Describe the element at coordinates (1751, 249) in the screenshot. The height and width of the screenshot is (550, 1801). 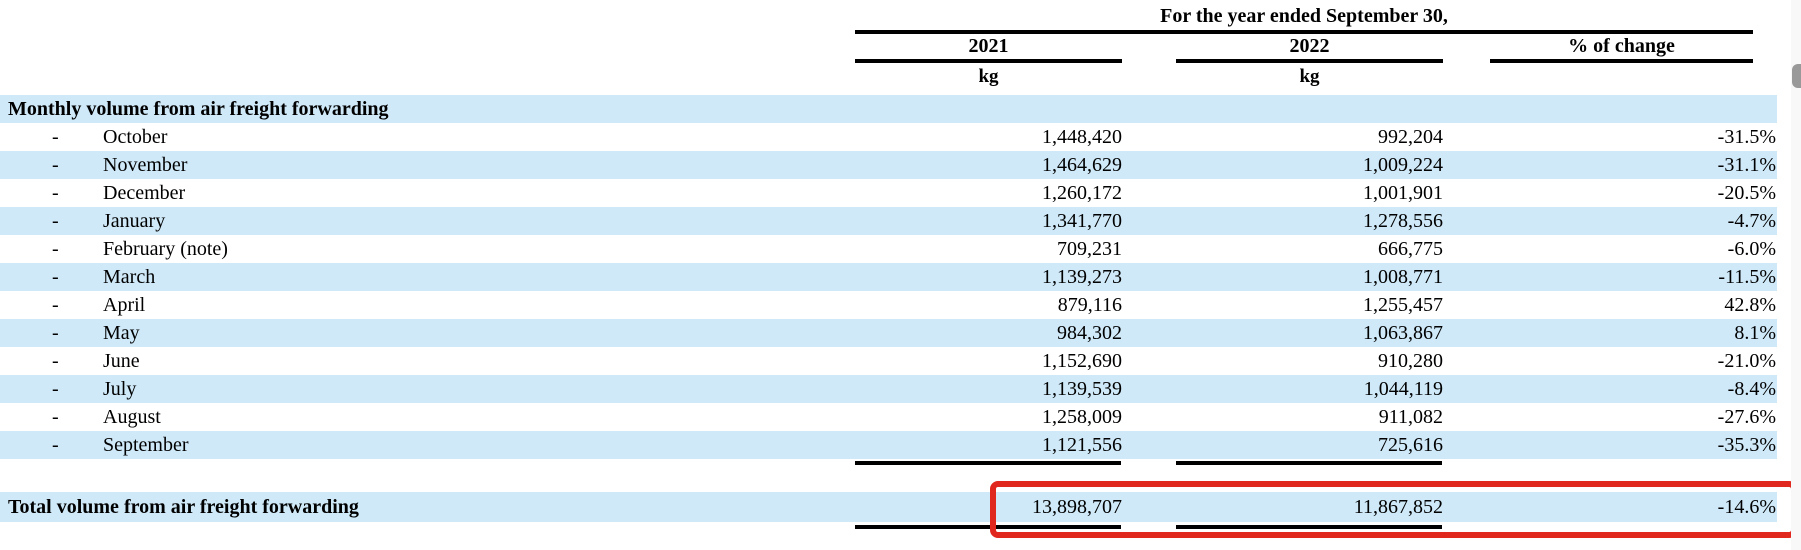
I see `row-change-value: -6.0%` at that location.